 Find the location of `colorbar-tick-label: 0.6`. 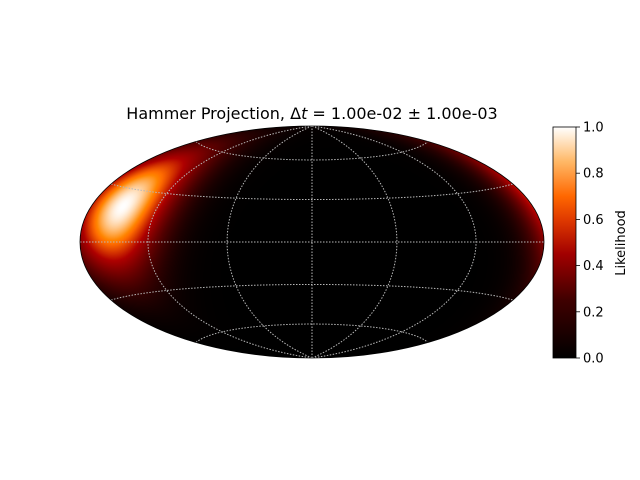

colorbar-tick-label: 0.6 is located at coordinates (593, 220).